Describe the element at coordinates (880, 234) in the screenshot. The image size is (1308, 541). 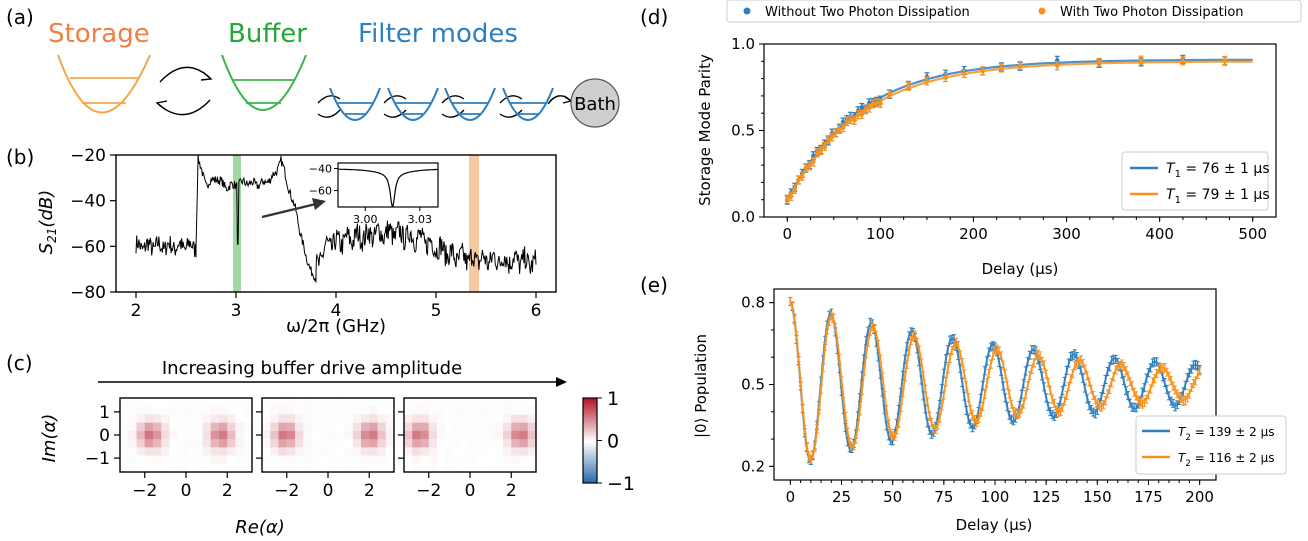
I see `d-xtick-label: 100` at that location.